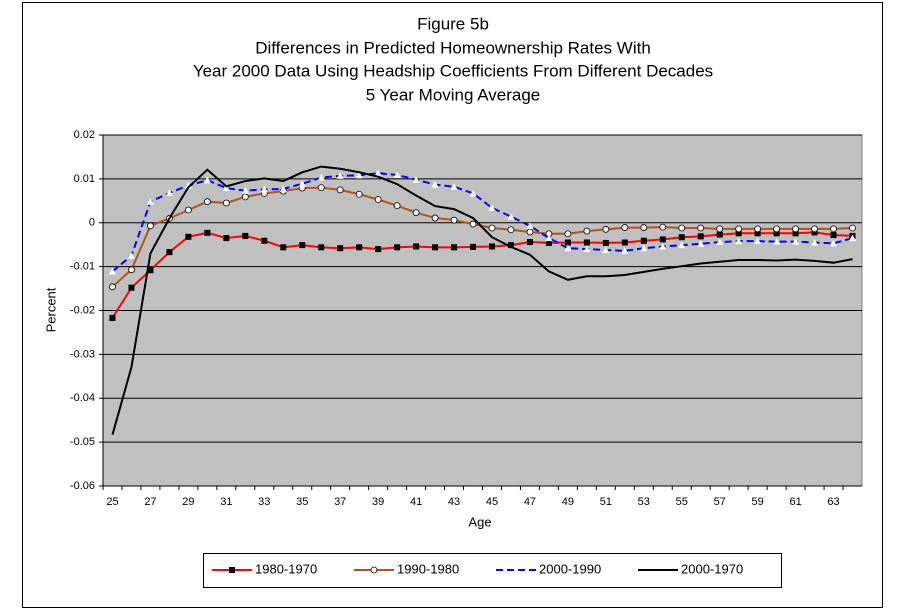 The image size is (906, 612). What do you see at coordinates (82, 354) in the screenshot?
I see `y-tick-label: -0.03` at bounding box center [82, 354].